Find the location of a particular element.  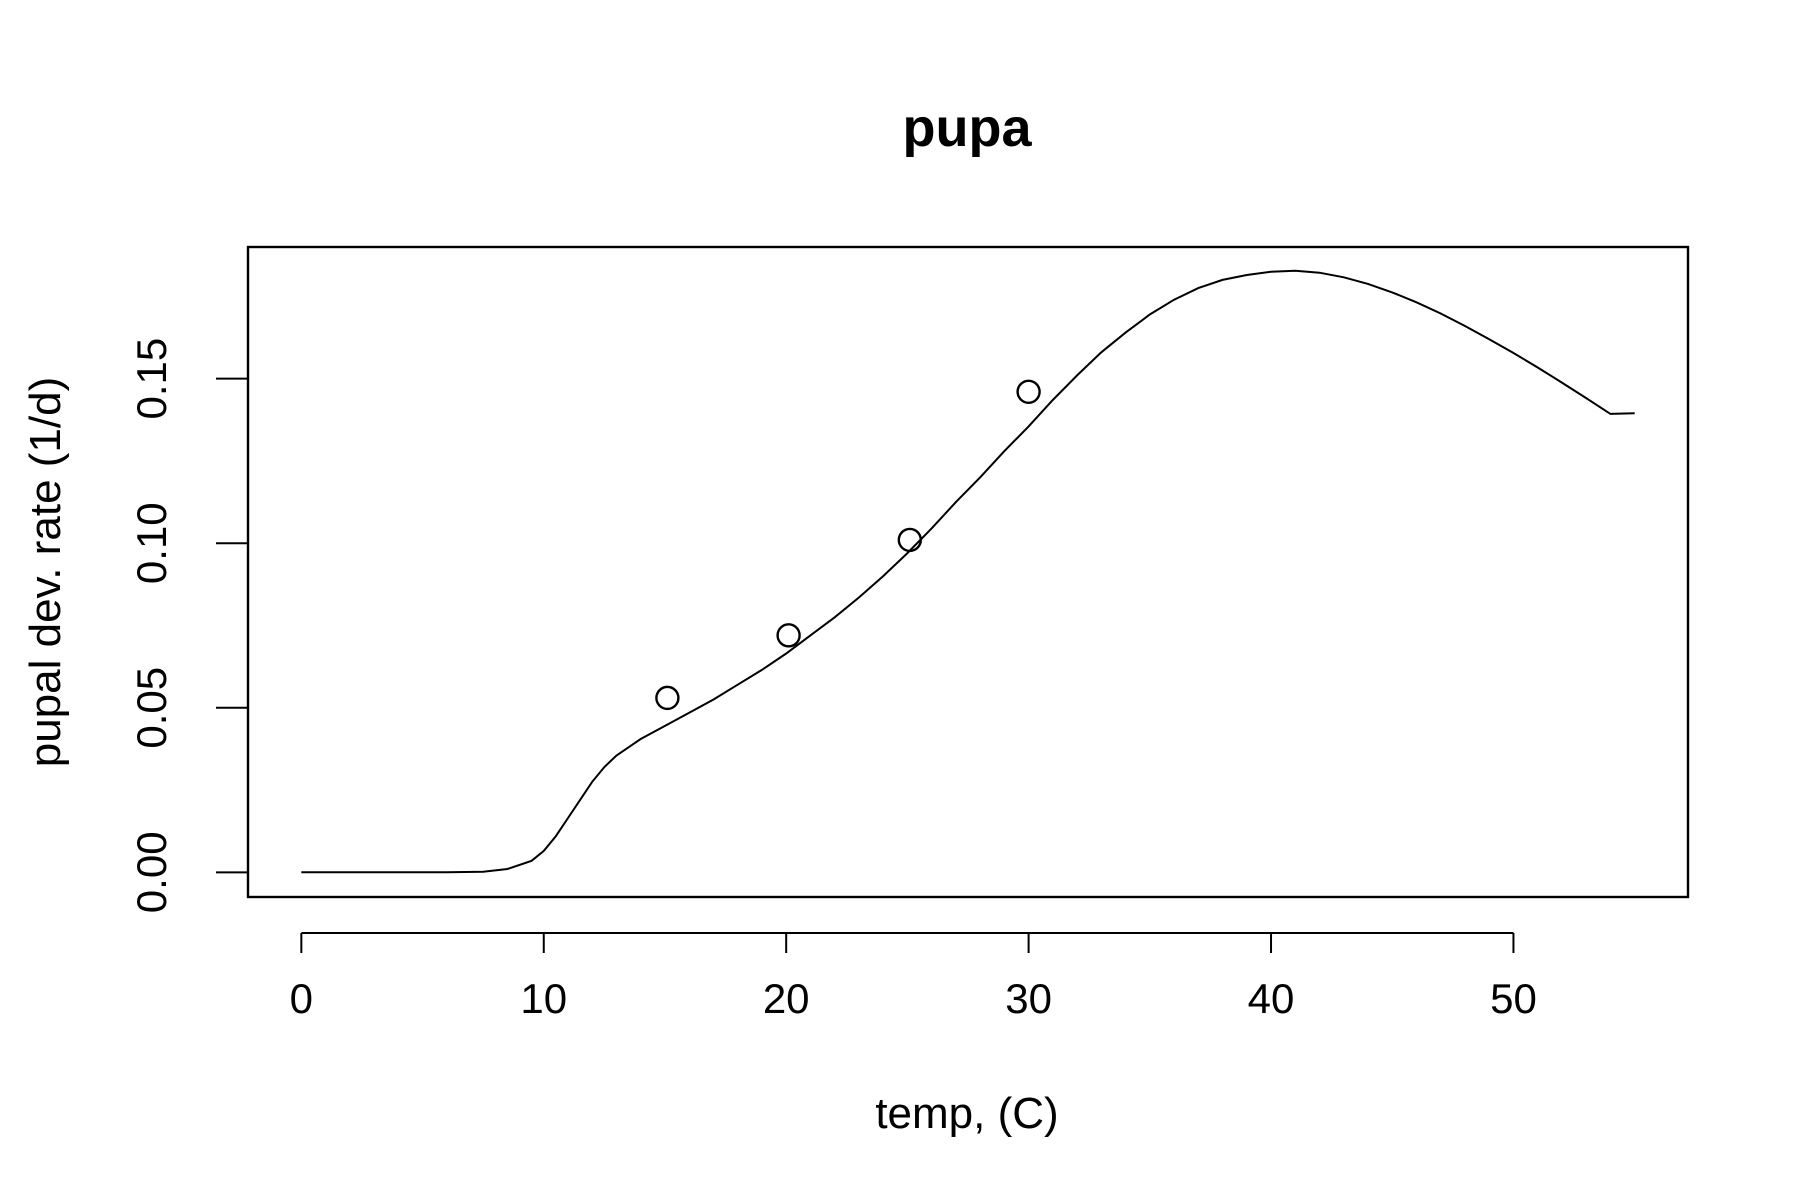

chart-title: pupa is located at coordinates (968, 128).